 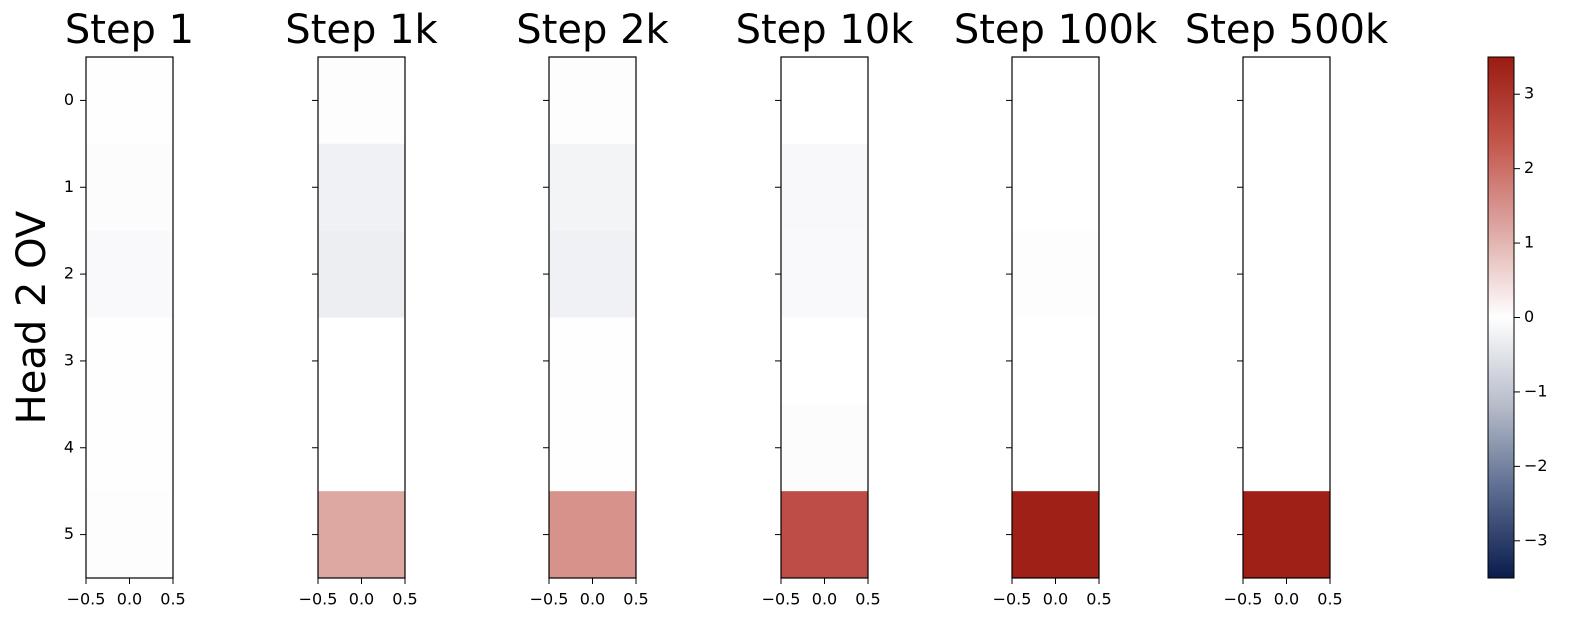 What do you see at coordinates (1529, 242) in the screenshot?
I see `colorbar-tick-label: 1` at bounding box center [1529, 242].